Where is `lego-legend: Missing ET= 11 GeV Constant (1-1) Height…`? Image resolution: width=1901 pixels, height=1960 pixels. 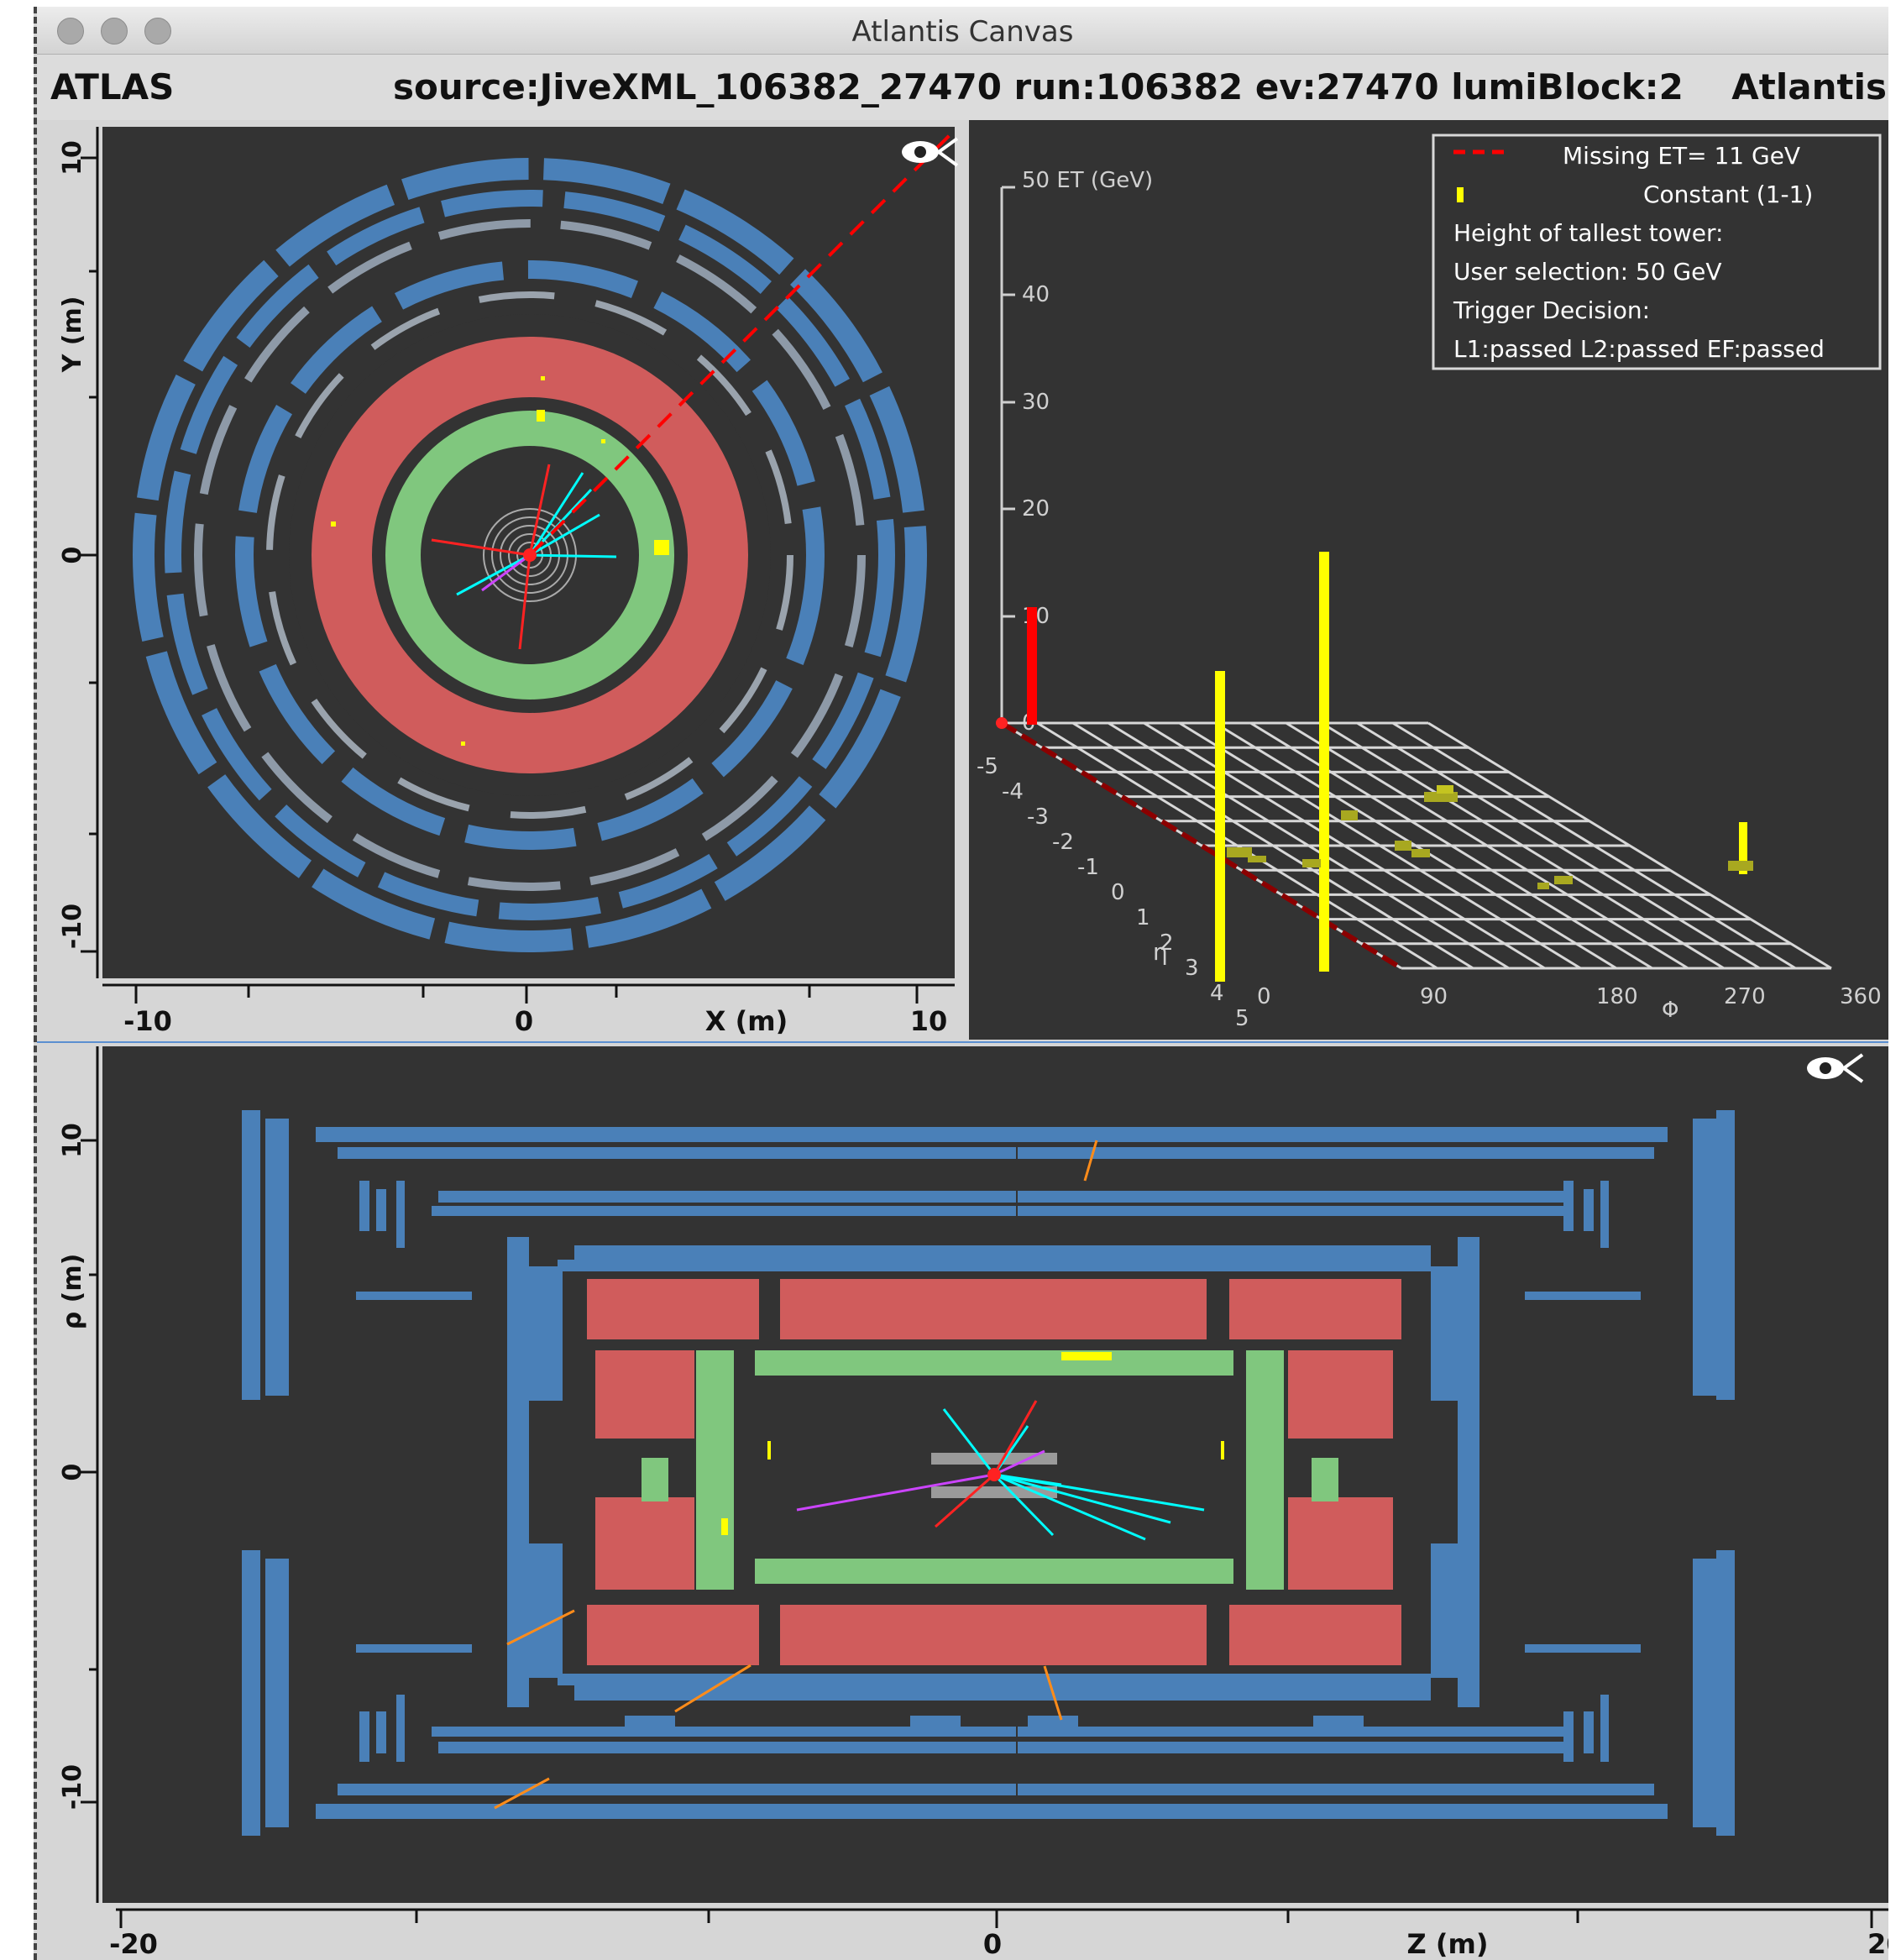
lego-legend: Missing ET= 11 GeV Constant (1-1) Height… is located at coordinates (1657, 252).